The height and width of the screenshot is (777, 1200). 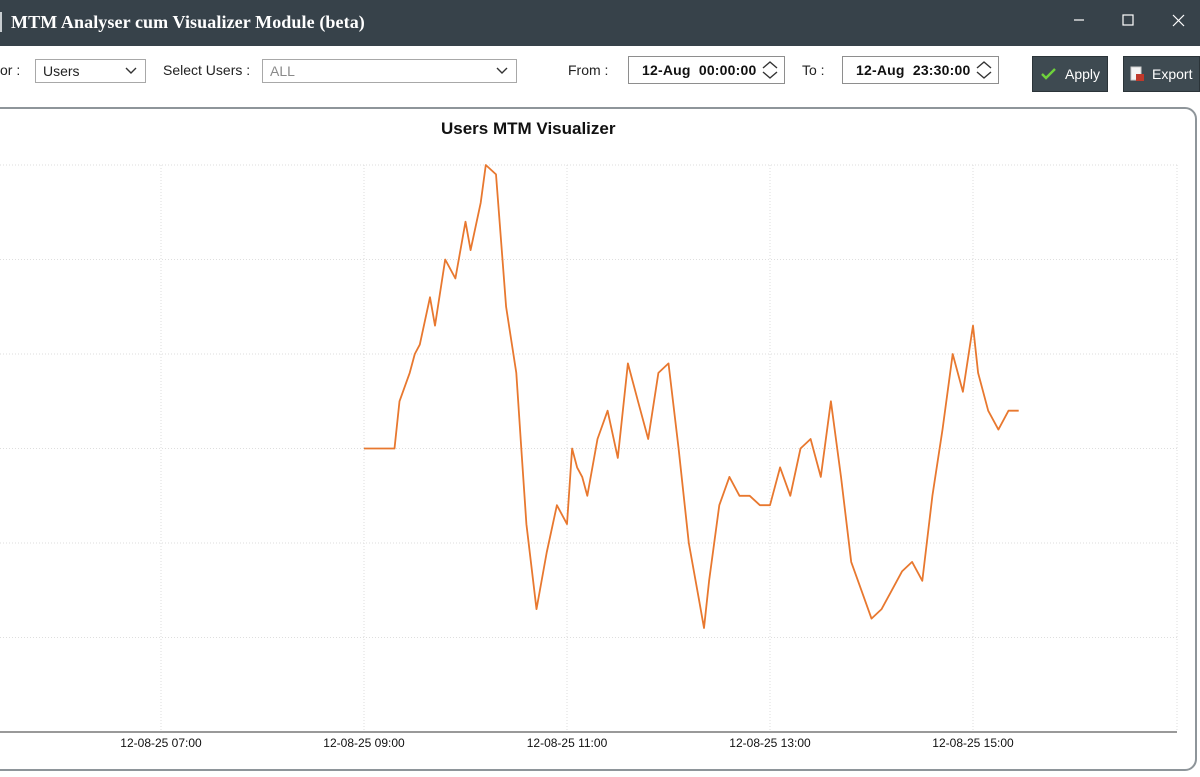 What do you see at coordinates (1083, 74) in the screenshot?
I see `apply-label: Apply` at bounding box center [1083, 74].